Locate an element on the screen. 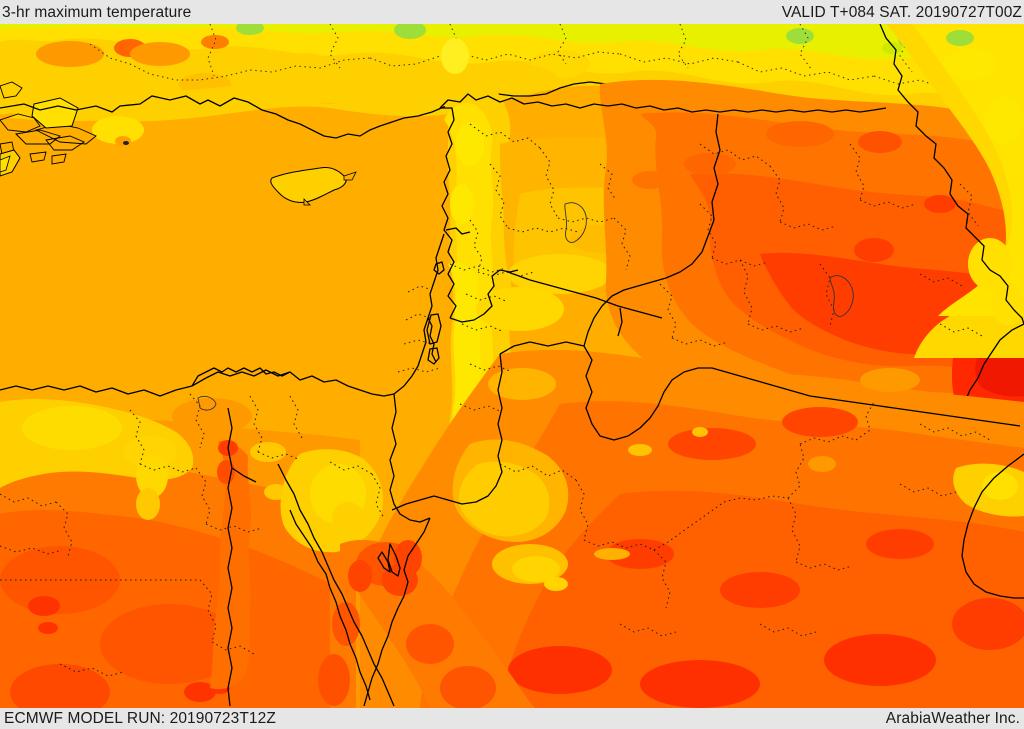 This screenshot has width=1024, height=729. model-run-label: ECMWF MODEL RUN: 20190723T12Z is located at coordinates (140, 718).